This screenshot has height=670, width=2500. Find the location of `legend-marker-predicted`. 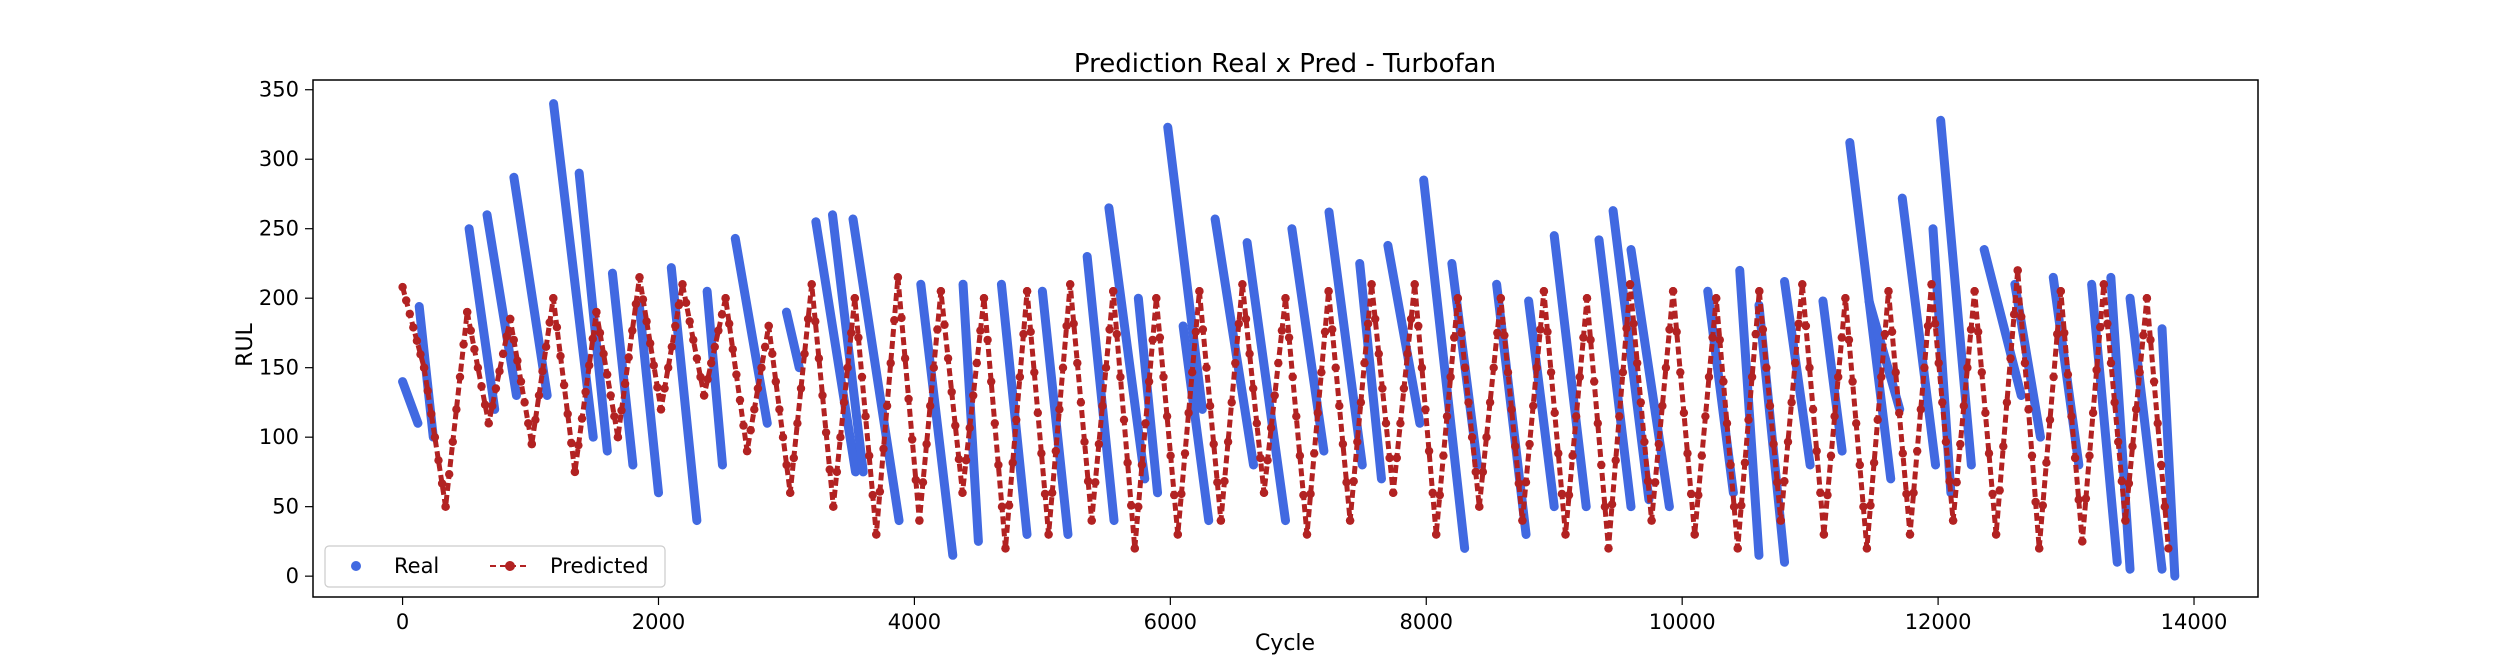

legend-marker-predicted is located at coordinates (510, 566).